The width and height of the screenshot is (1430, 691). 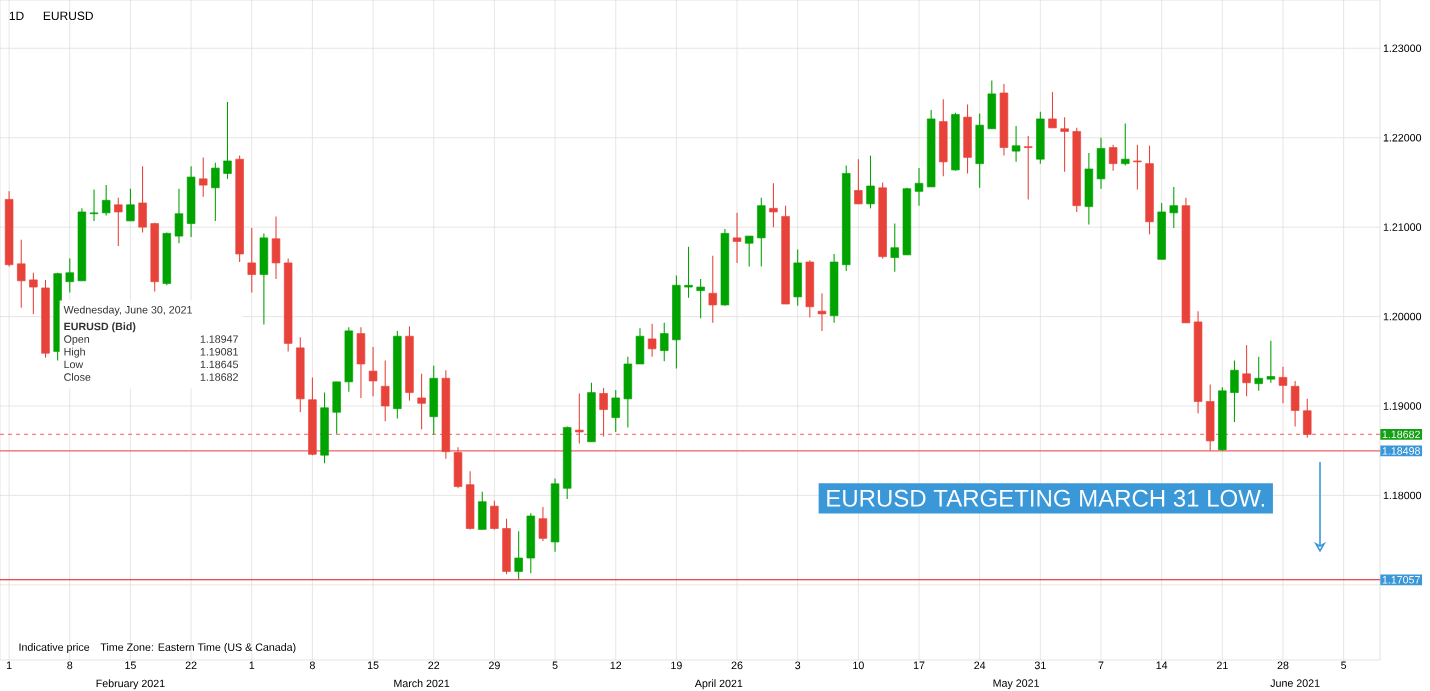 I want to click on text: May 2021, so click(x=1016, y=684).